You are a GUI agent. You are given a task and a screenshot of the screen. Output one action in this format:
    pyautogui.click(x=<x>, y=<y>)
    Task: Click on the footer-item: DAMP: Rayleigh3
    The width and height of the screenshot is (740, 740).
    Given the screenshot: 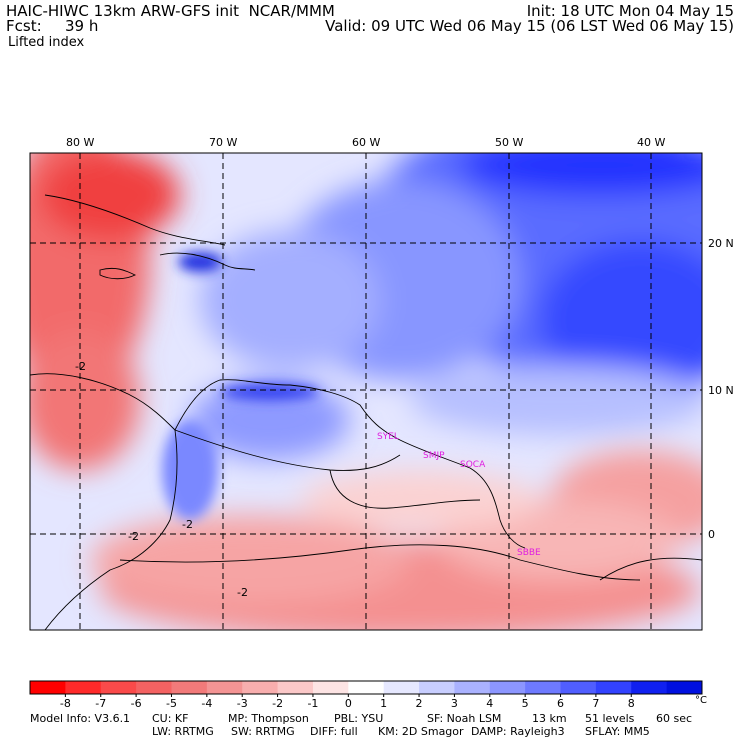 What is the action you would take?
    pyautogui.click(x=518, y=731)
    